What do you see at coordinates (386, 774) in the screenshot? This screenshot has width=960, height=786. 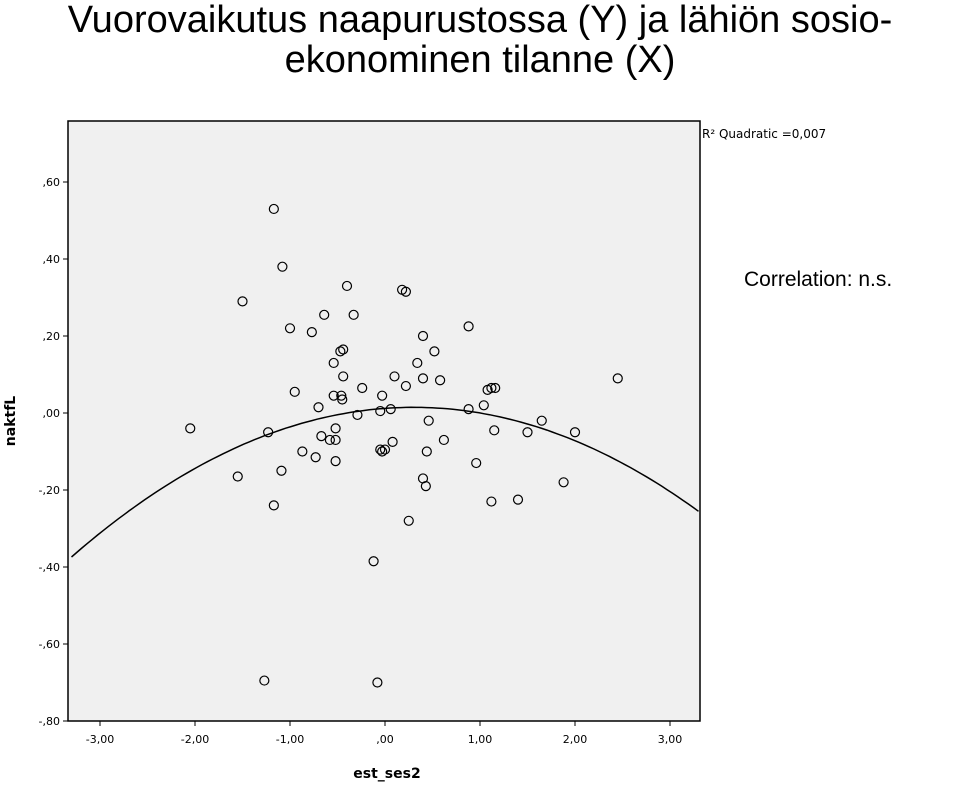 I see `x-axis-title: est_ses2` at bounding box center [386, 774].